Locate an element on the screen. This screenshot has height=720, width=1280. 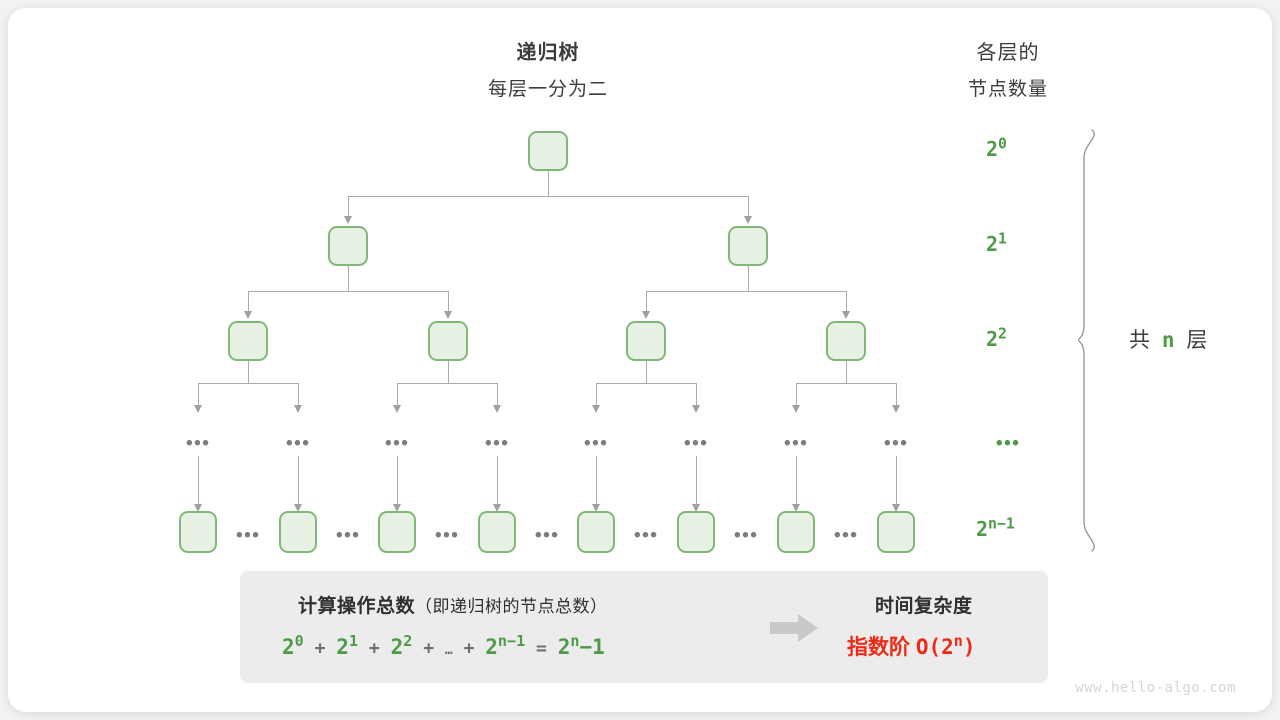
page-subtitle: 每层一分为二 is located at coordinates (547, 89).